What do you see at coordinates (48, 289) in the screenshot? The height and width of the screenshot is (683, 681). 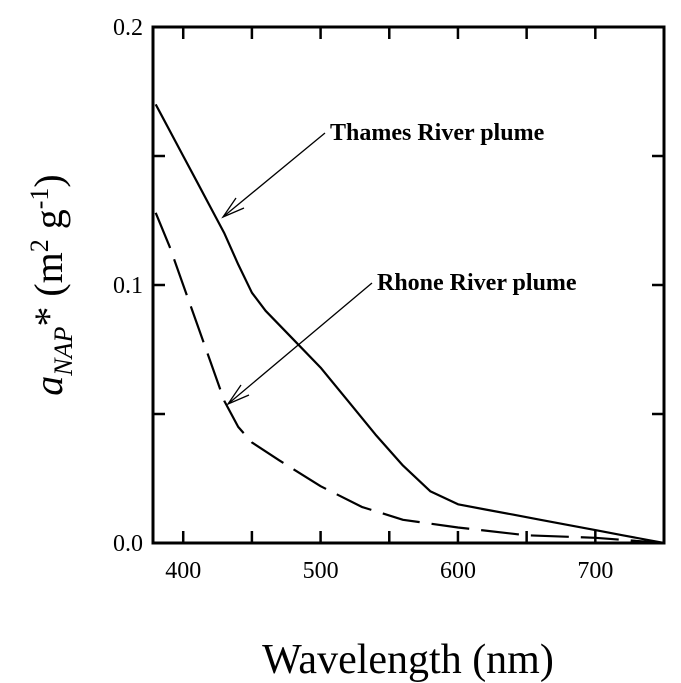 I see `y-label-part: * (m` at bounding box center [48, 289].